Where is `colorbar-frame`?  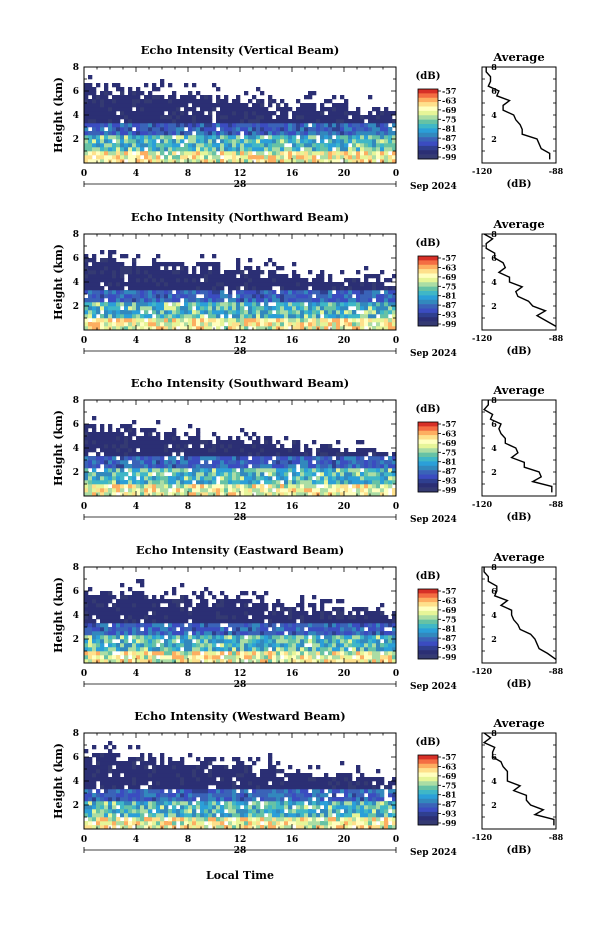 colorbar-frame is located at coordinates (428, 291).